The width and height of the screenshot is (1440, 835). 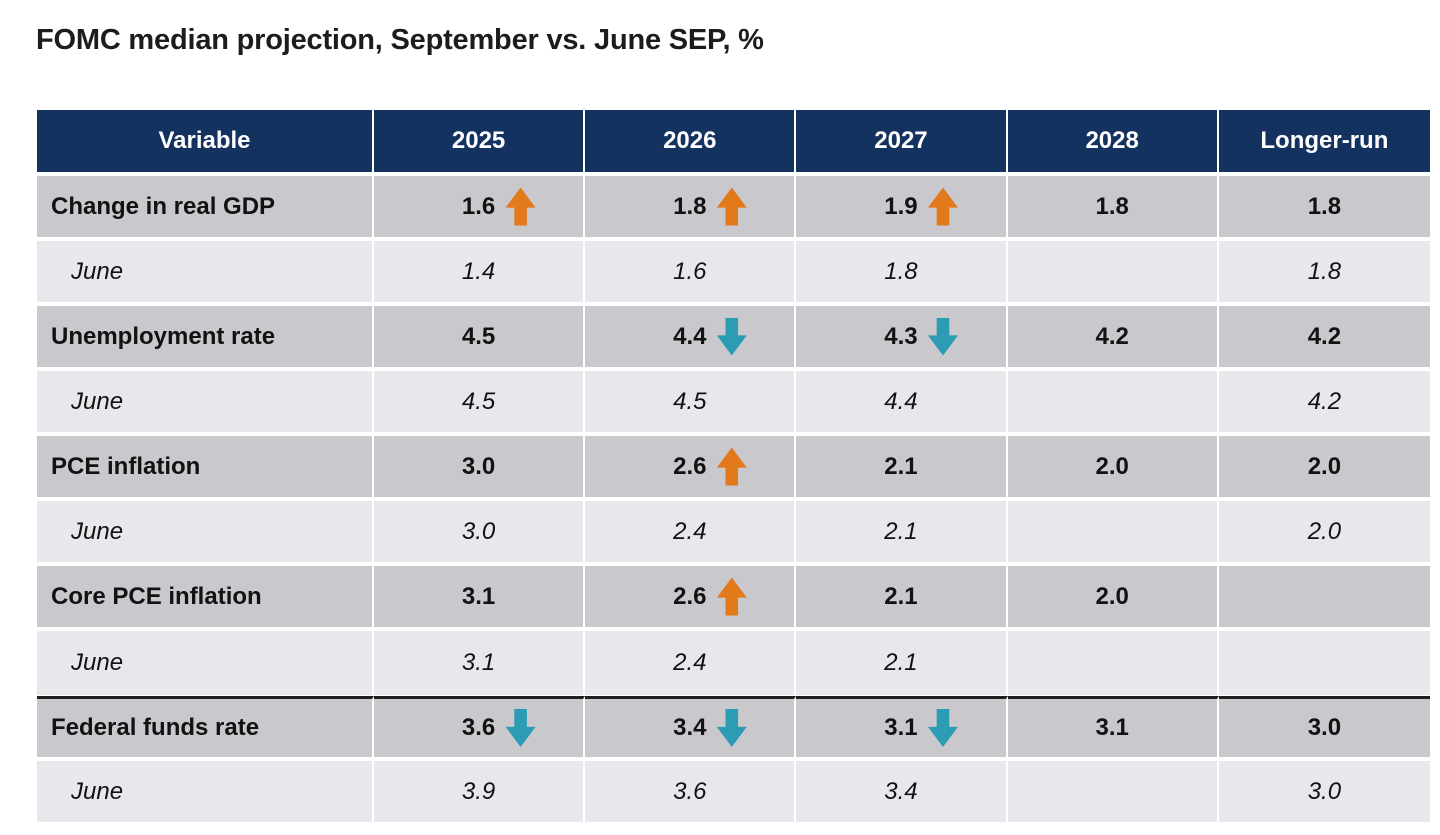 I want to click on table-row: June 3.1 2.4 2.1, so click(x=733, y=663).